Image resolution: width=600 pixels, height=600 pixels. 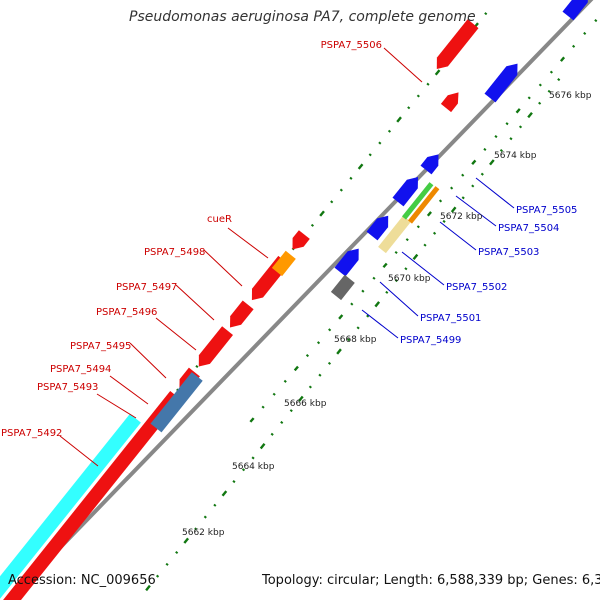 What do you see at coordinates (70, 506) in the screenshot?
I see `rna-gene-feature` at bounding box center [70, 506].